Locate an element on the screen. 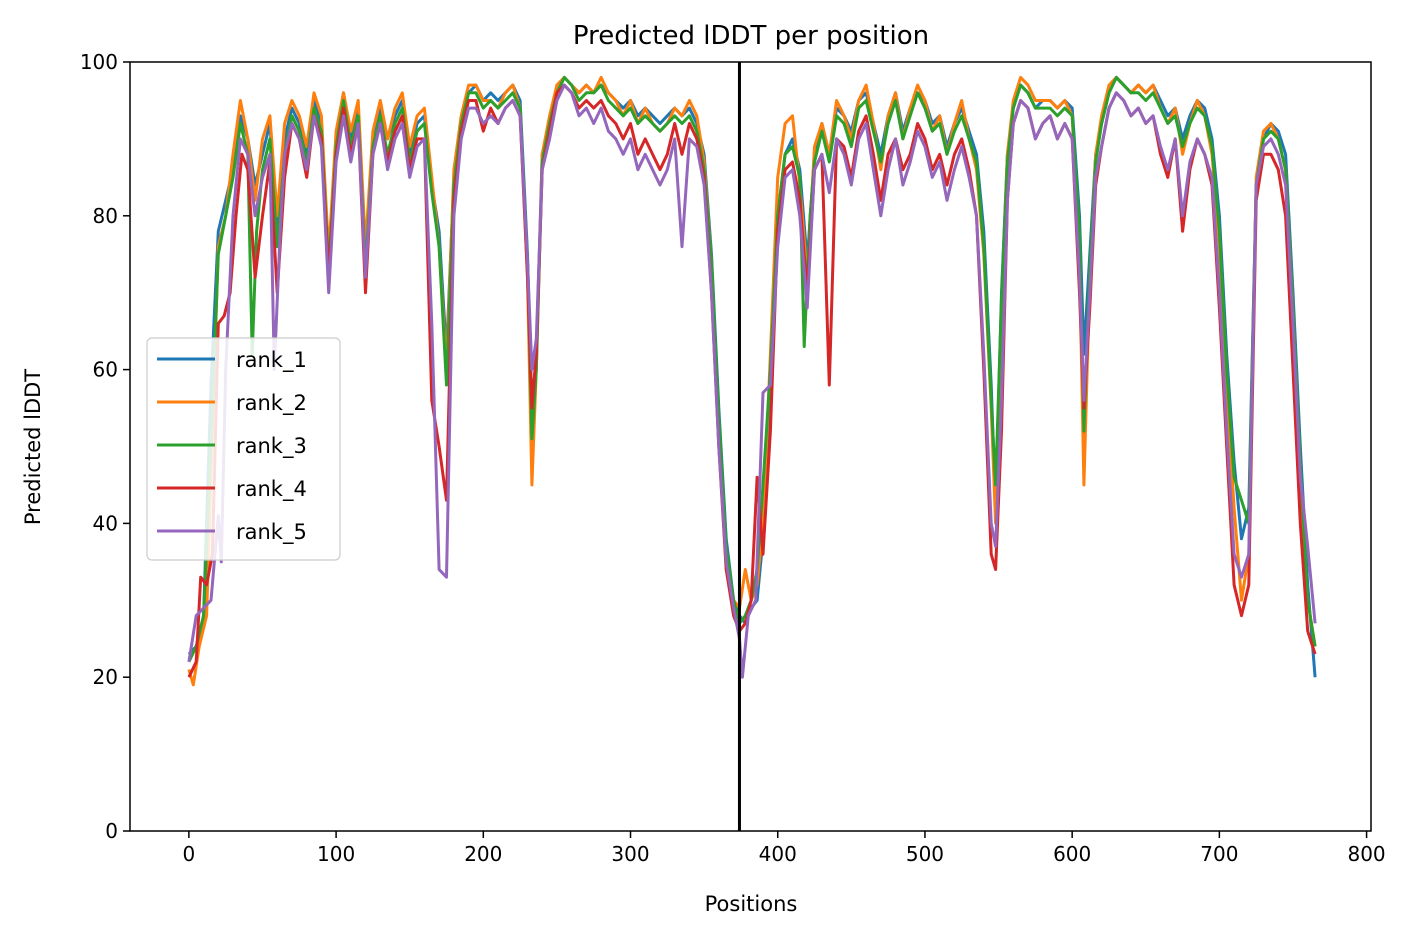 Image resolution: width=1413 pixels, height=939 pixels. x-tick-label: 800 is located at coordinates (1366, 854).